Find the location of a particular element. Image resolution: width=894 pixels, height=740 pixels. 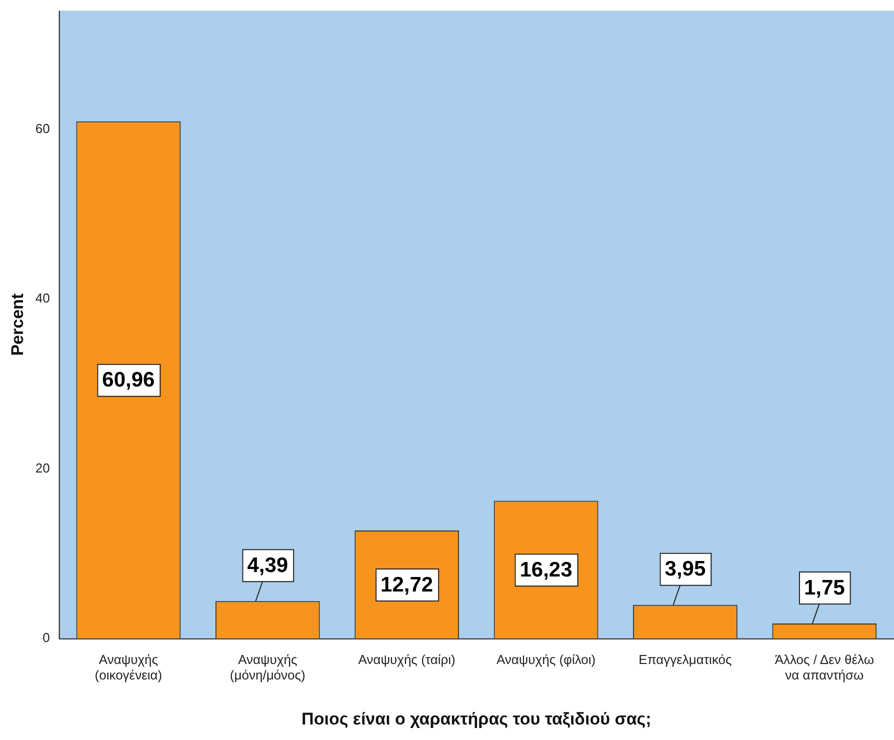

data-label: 60,96 is located at coordinates (128, 380).